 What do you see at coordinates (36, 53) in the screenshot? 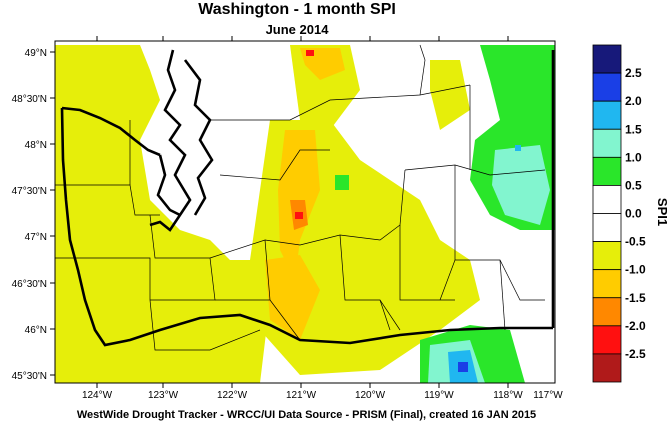
I see `y-tick-label: 49°N` at bounding box center [36, 53].